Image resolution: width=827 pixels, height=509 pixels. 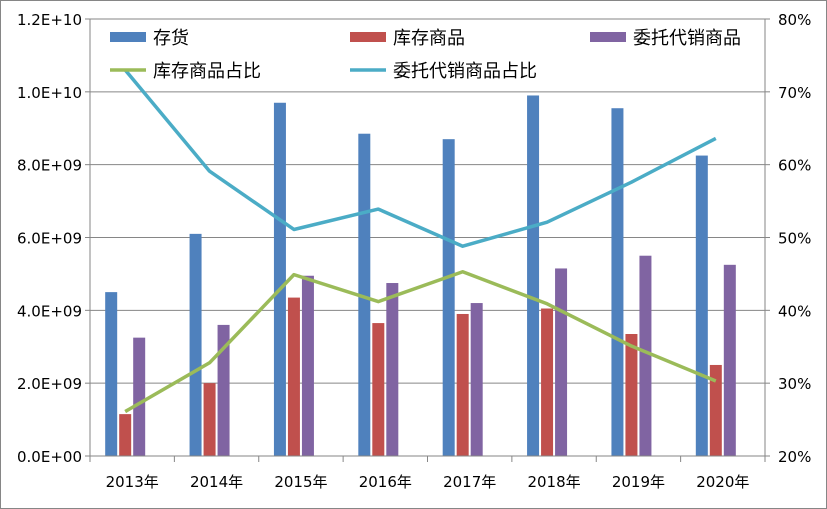 I want to click on y-left-tick-label: 1.2E+10, so click(x=49, y=20).